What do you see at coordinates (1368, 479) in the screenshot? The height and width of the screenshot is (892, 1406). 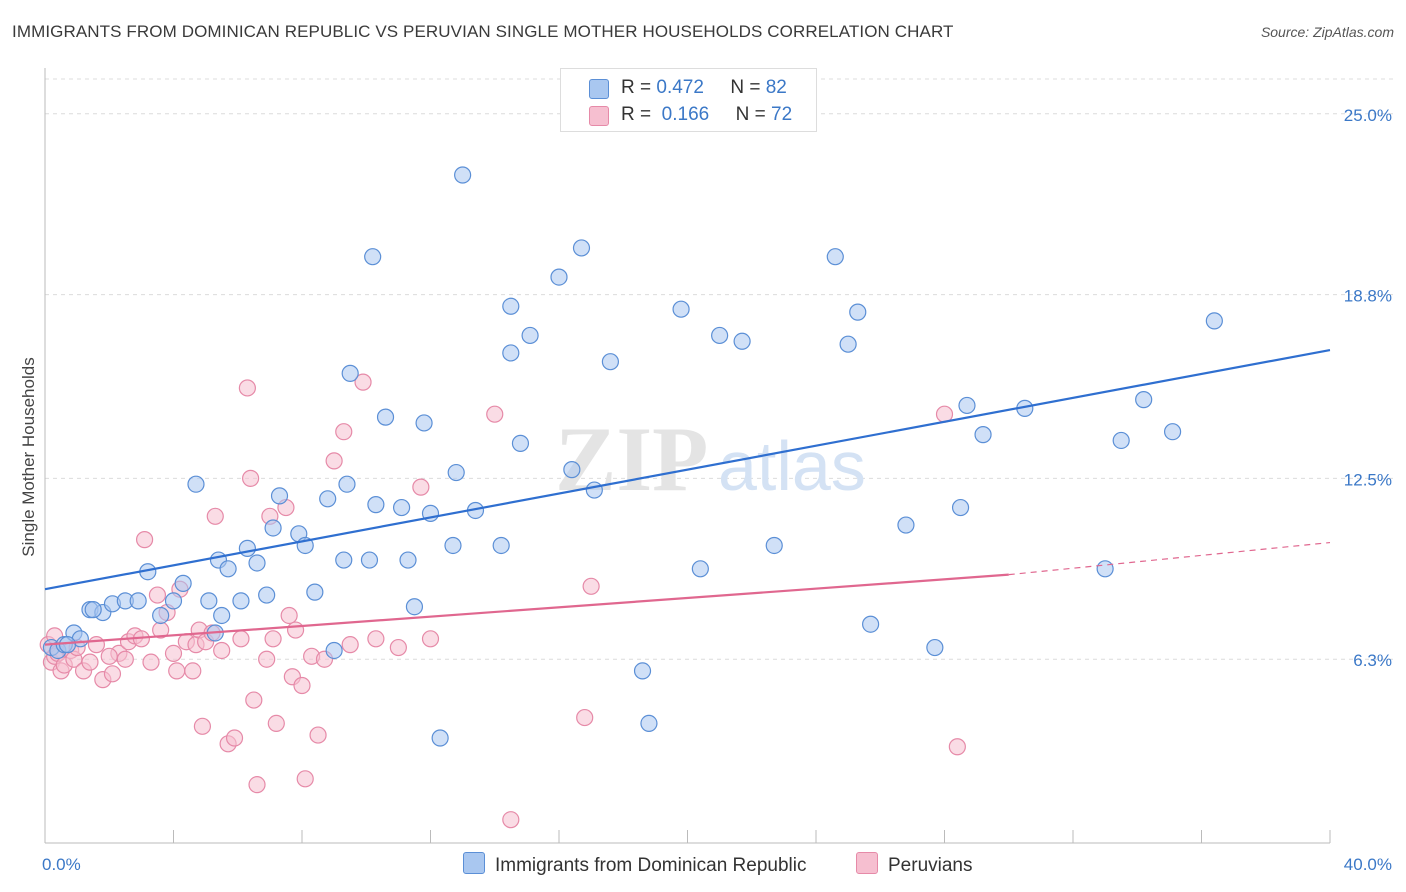 I see `y-tick-label: 12.5%` at bounding box center [1368, 479].